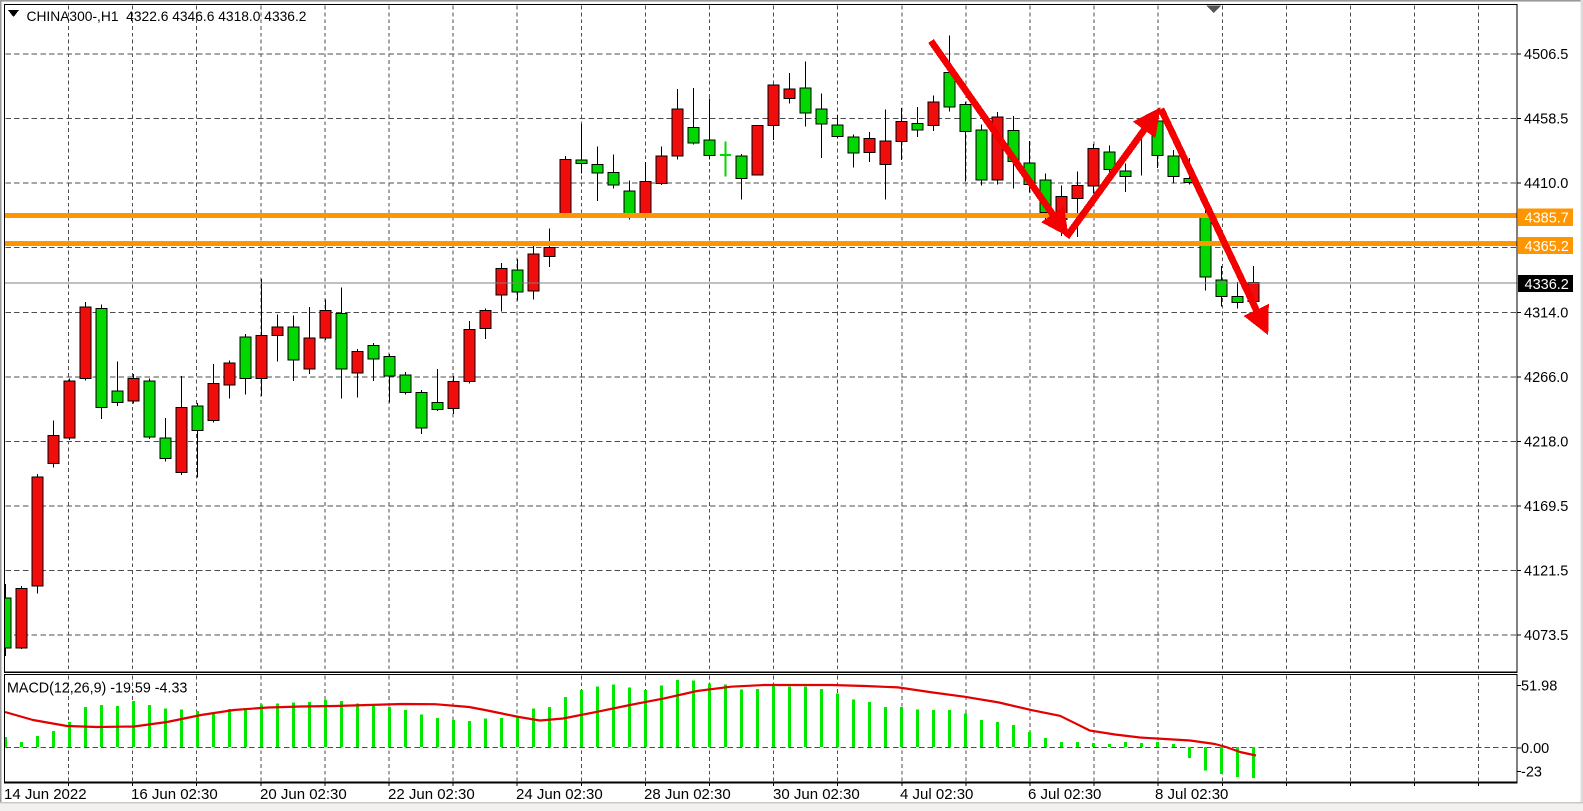 This screenshot has width=1583, height=811. Describe the element at coordinates (1546, 378) in the screenshot. I see `svg-text: 4266.0` at that location.